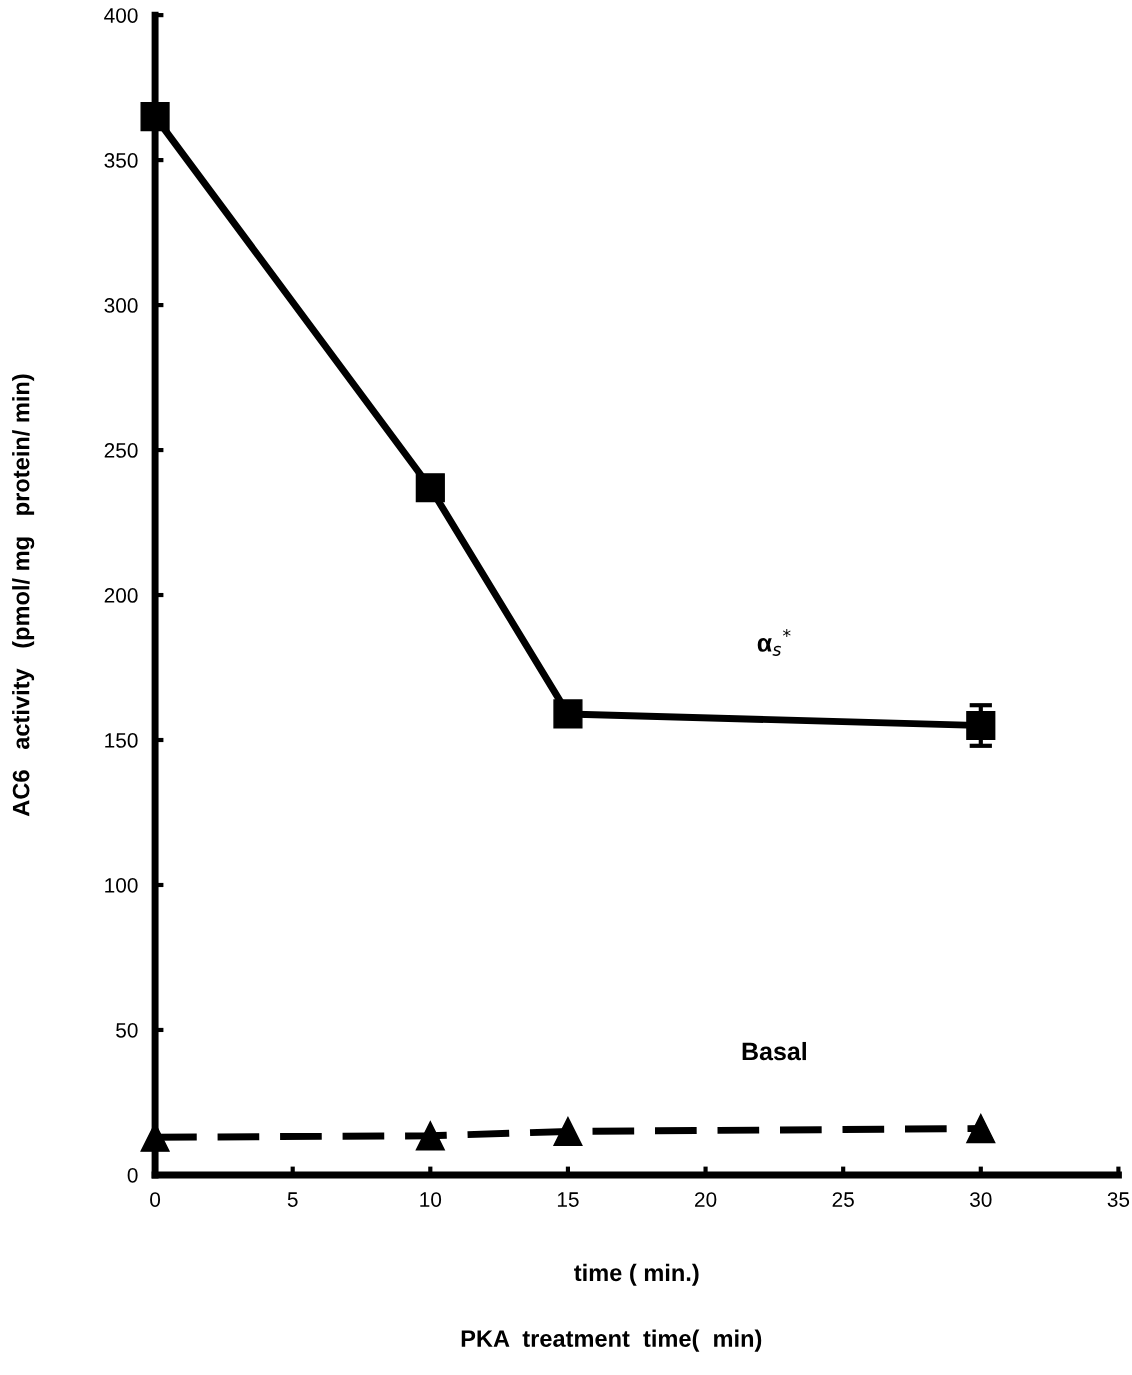 The width and height of the screenshot is (1132, 1375). What do you see at coordinates (121, 595) in the screenshot?
I see `y-tick-label: 200` at bounding box center [121, 595].